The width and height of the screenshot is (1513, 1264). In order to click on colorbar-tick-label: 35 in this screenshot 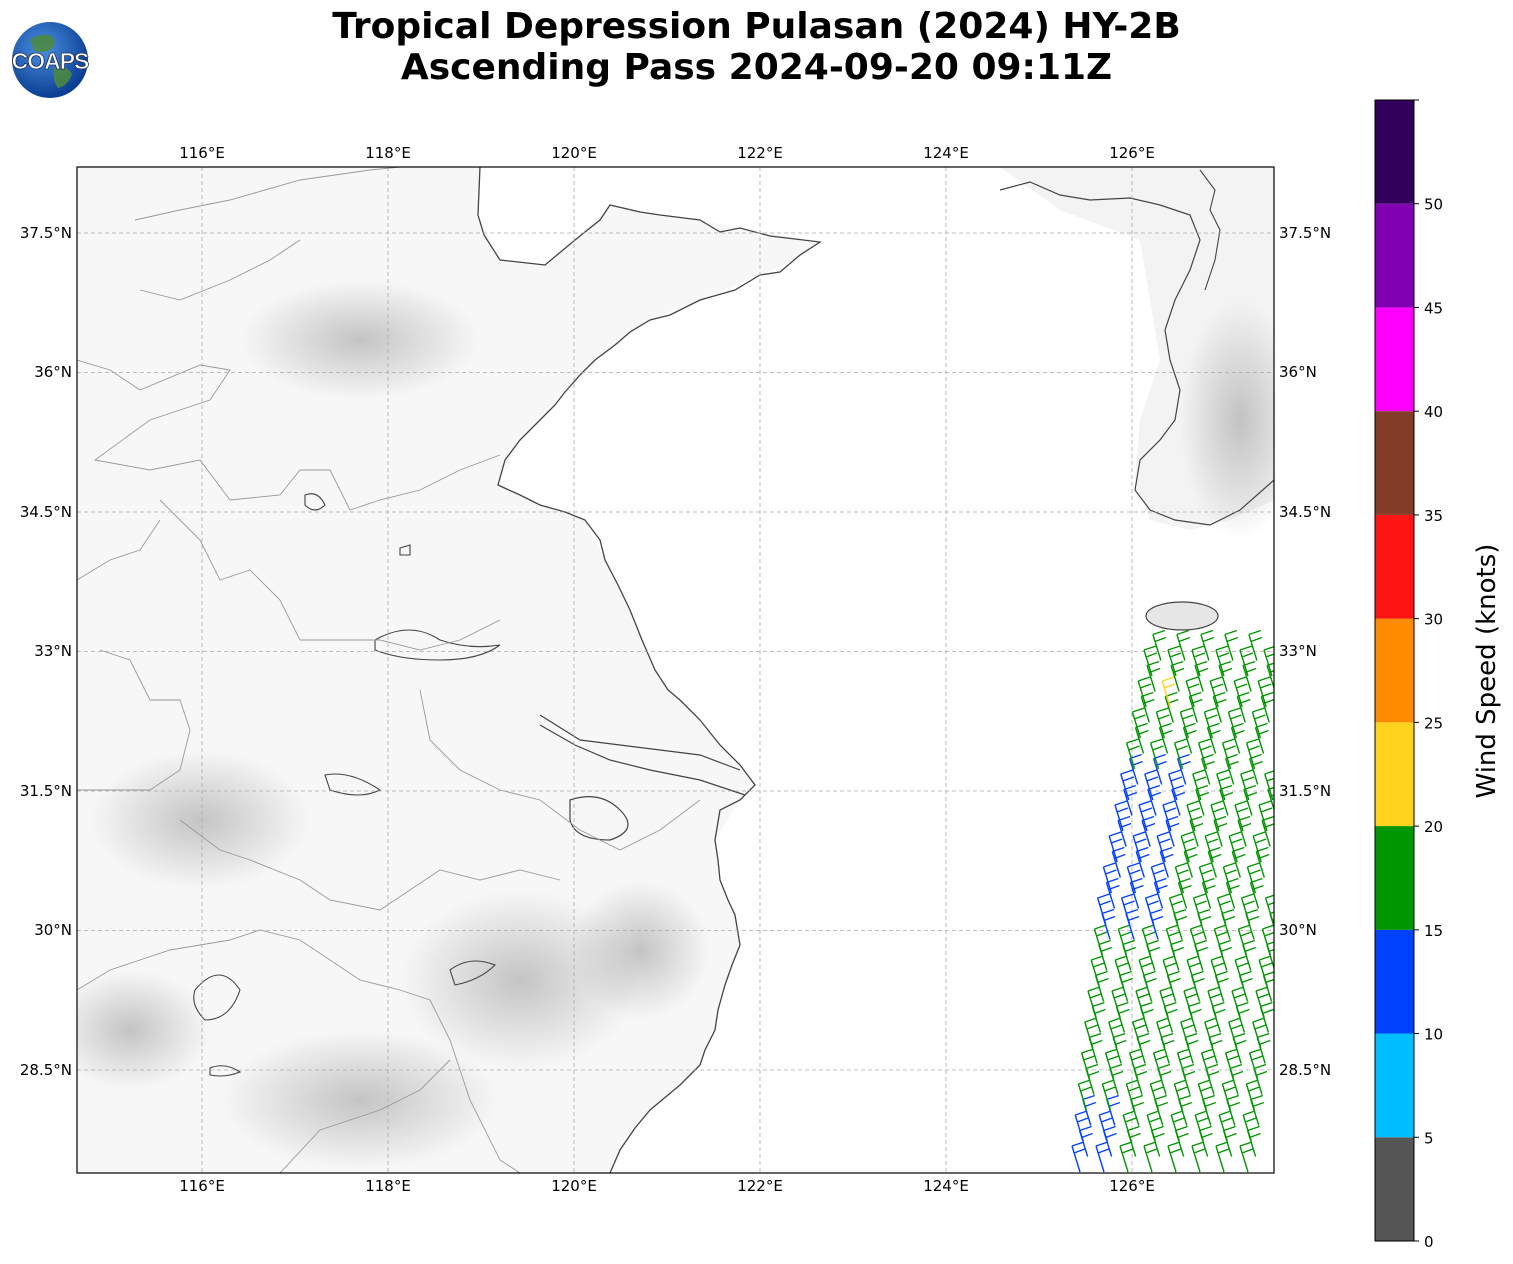, I will do `click(1433, 516)`.